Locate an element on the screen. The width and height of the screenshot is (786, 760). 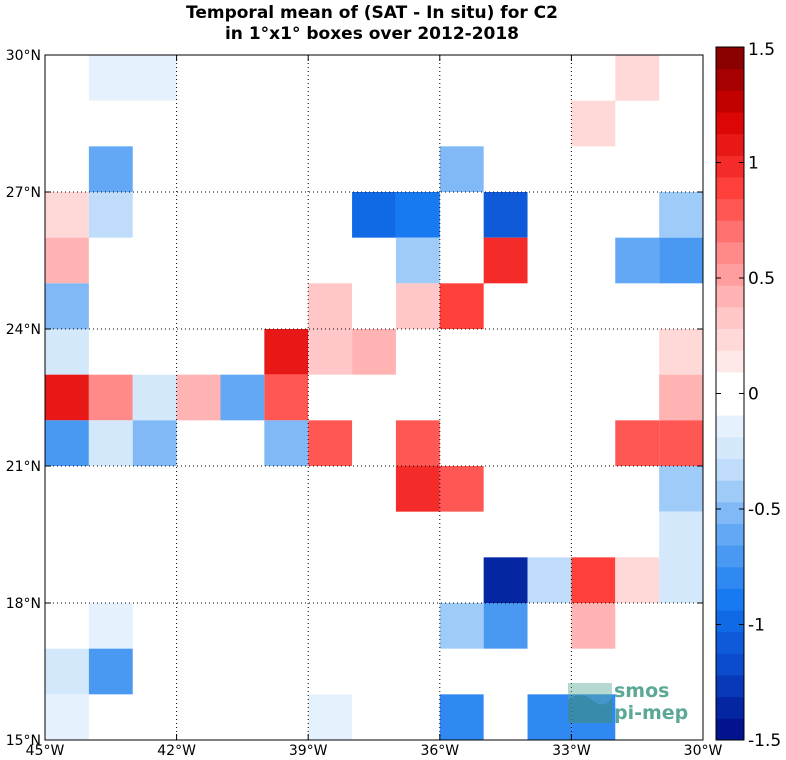
logo-text-smos: smos is located at coordinates (641, 691).